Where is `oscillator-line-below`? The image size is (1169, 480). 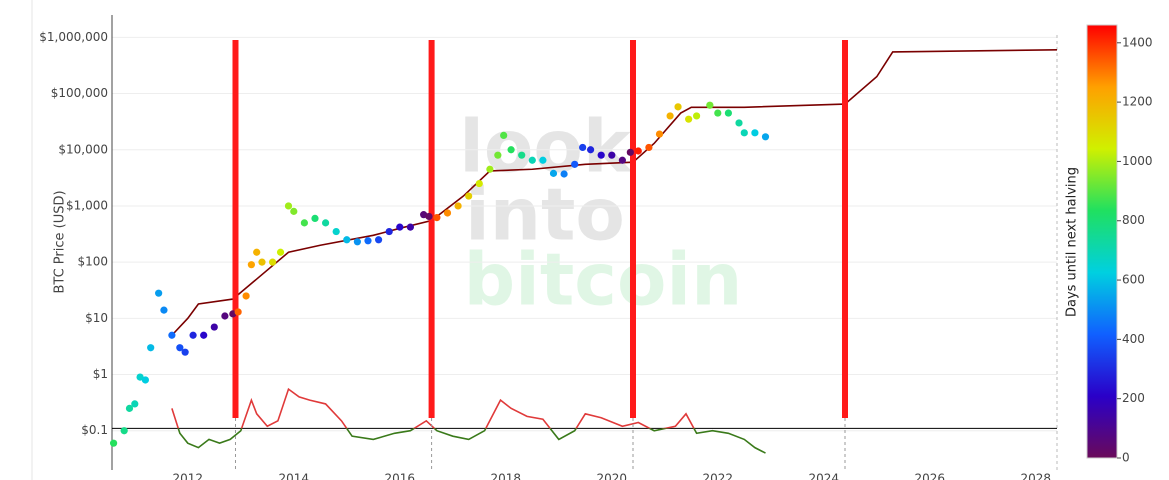
oscillator-line-below is located at coordinates (471, 441).